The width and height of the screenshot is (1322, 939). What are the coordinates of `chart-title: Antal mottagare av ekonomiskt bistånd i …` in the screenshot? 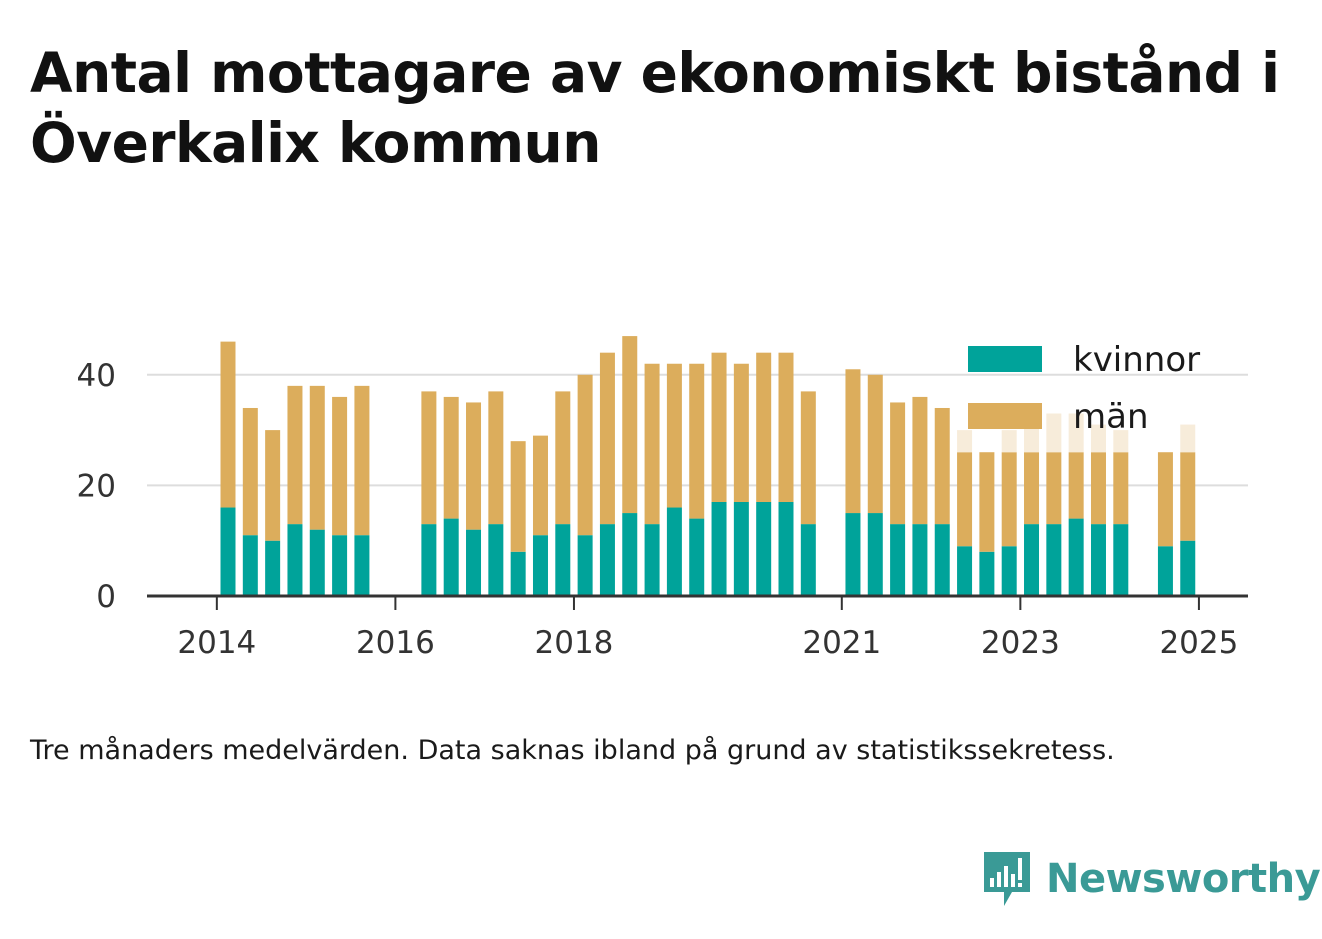 It's located at (655, 108).